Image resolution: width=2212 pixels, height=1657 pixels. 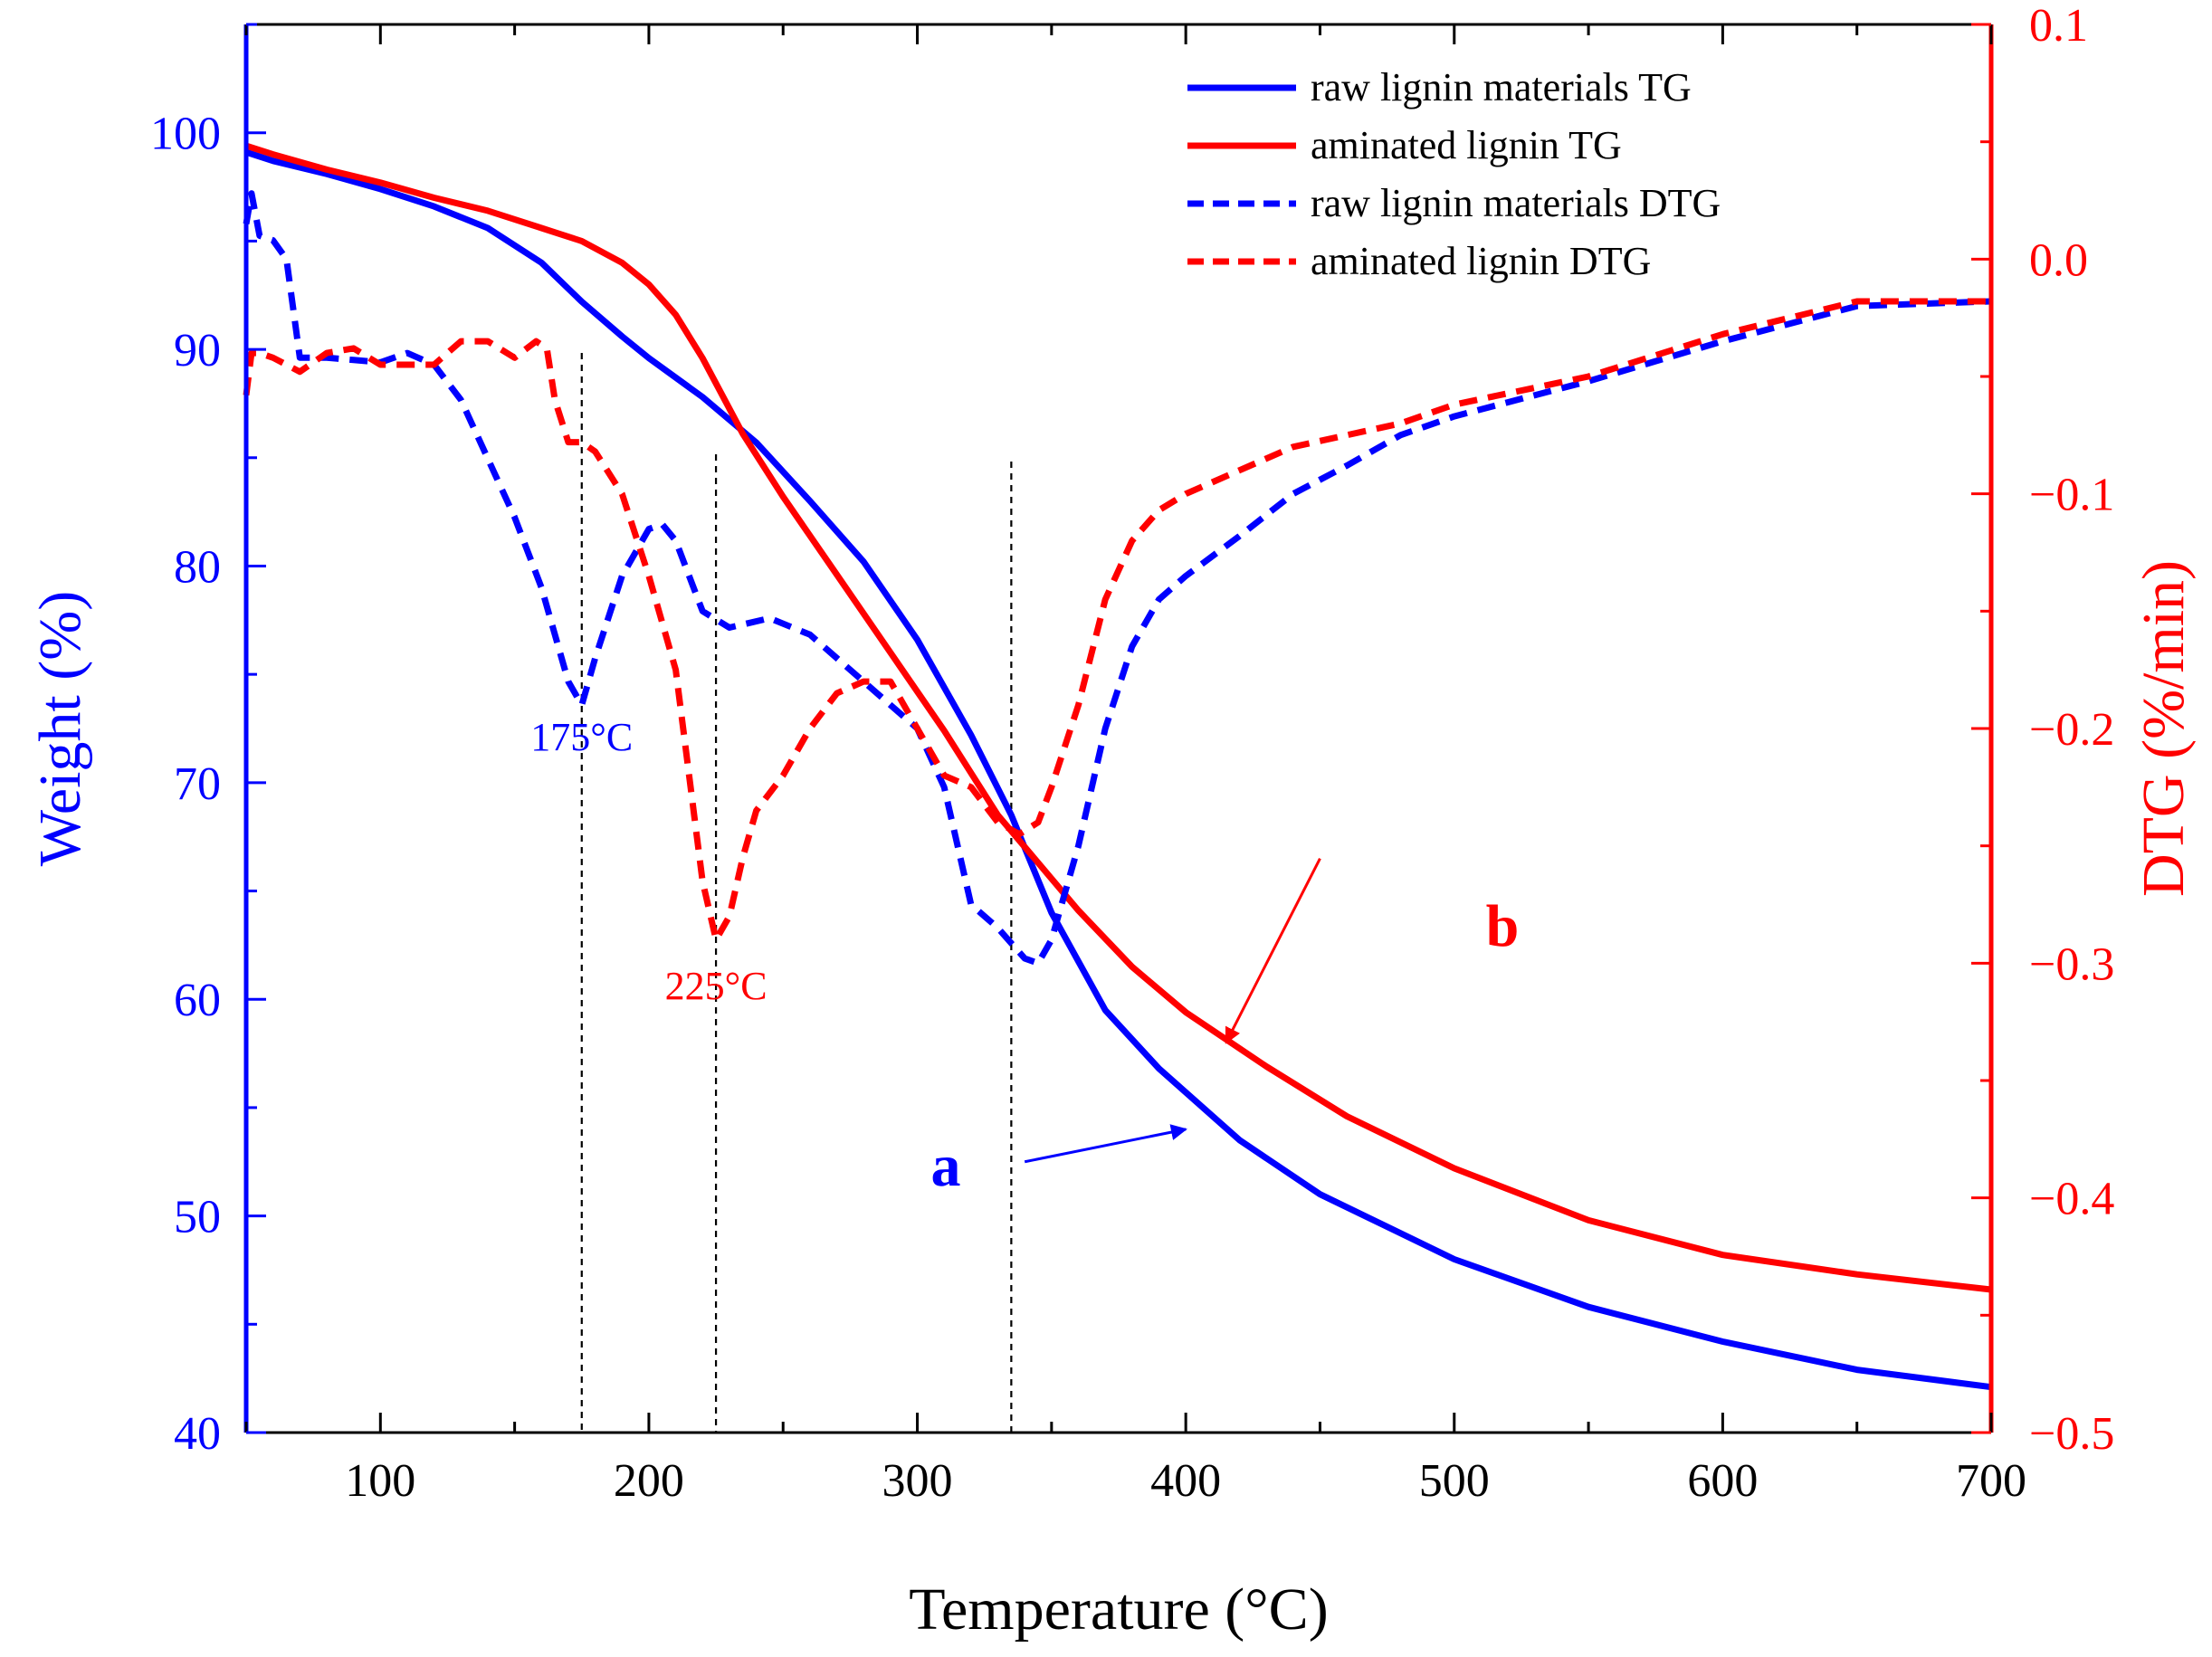 I want to click on x-tick-label: 600, so click(x=1722, y=1481).